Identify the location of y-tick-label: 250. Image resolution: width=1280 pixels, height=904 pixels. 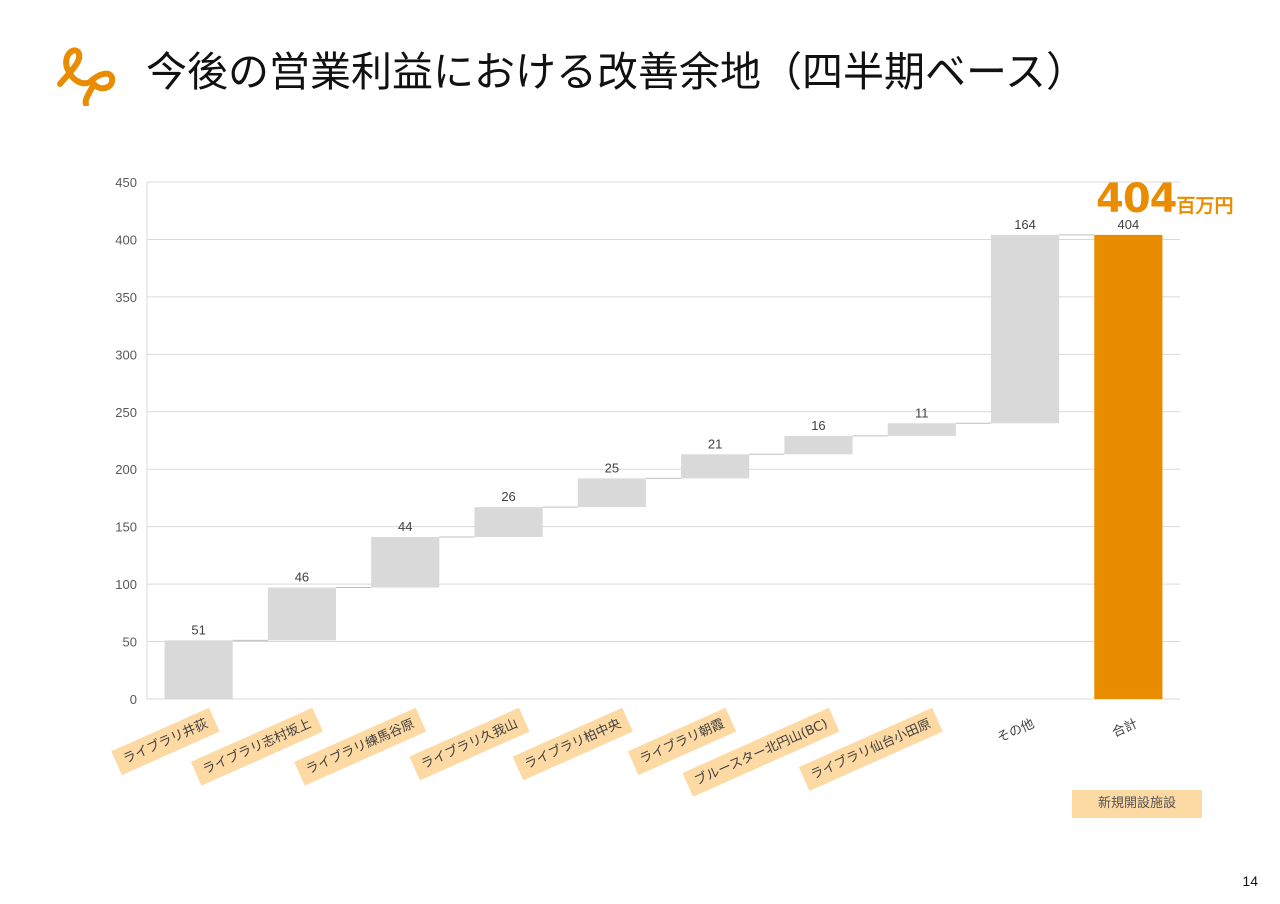
(126, 412).